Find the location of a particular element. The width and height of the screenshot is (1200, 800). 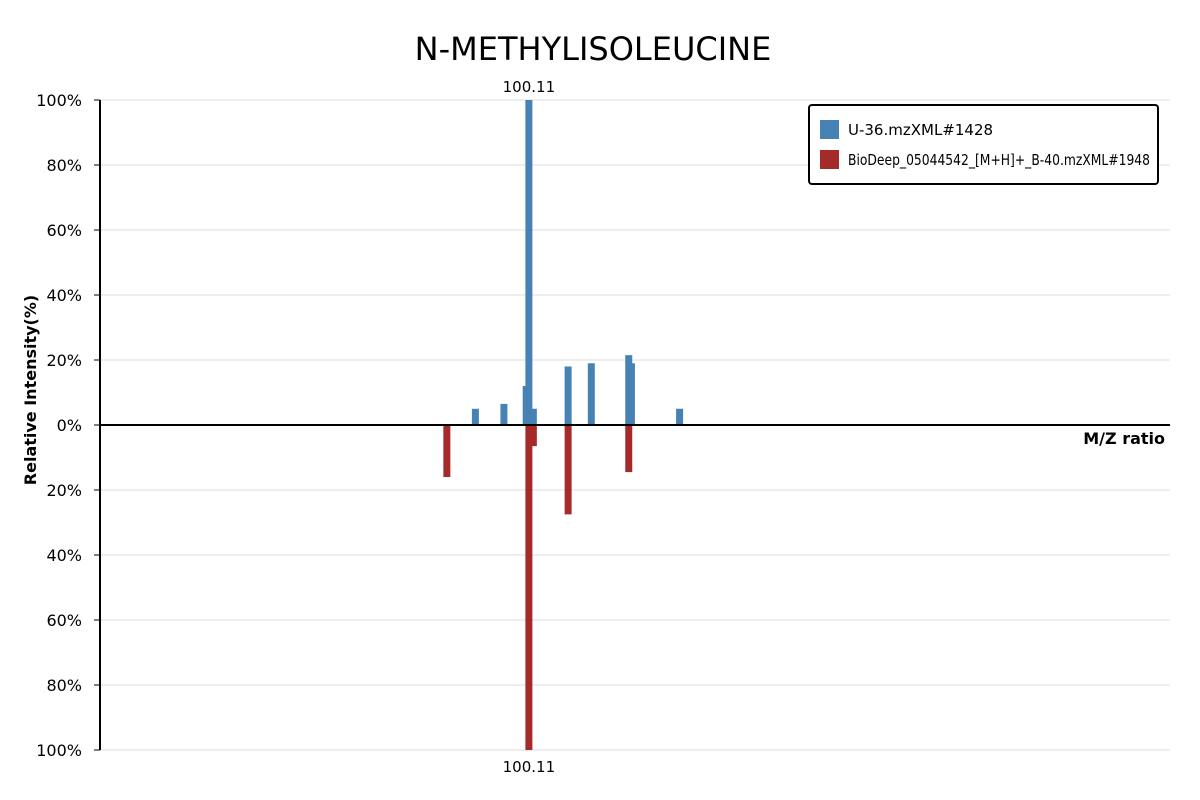

y-tick-labels: 100% 80% 60% 40% 20% 0% 20% 40% 60% 80% 100% is located at coordinates (68, 425).